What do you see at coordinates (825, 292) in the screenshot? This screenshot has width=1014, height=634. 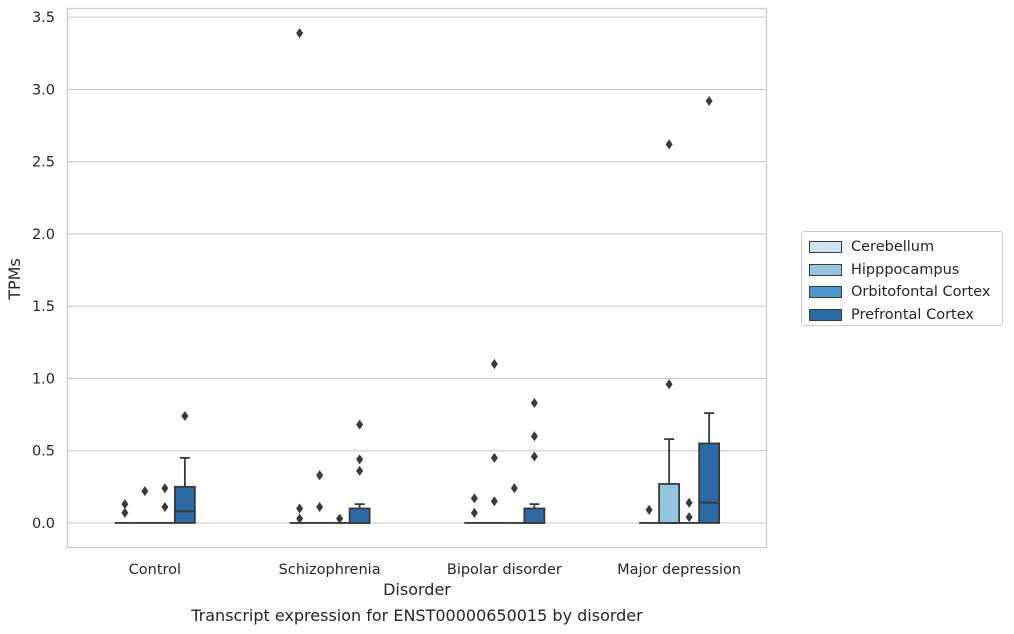 I see `legend-swatch-orbitofrontal` at bounding box center [825, 292].